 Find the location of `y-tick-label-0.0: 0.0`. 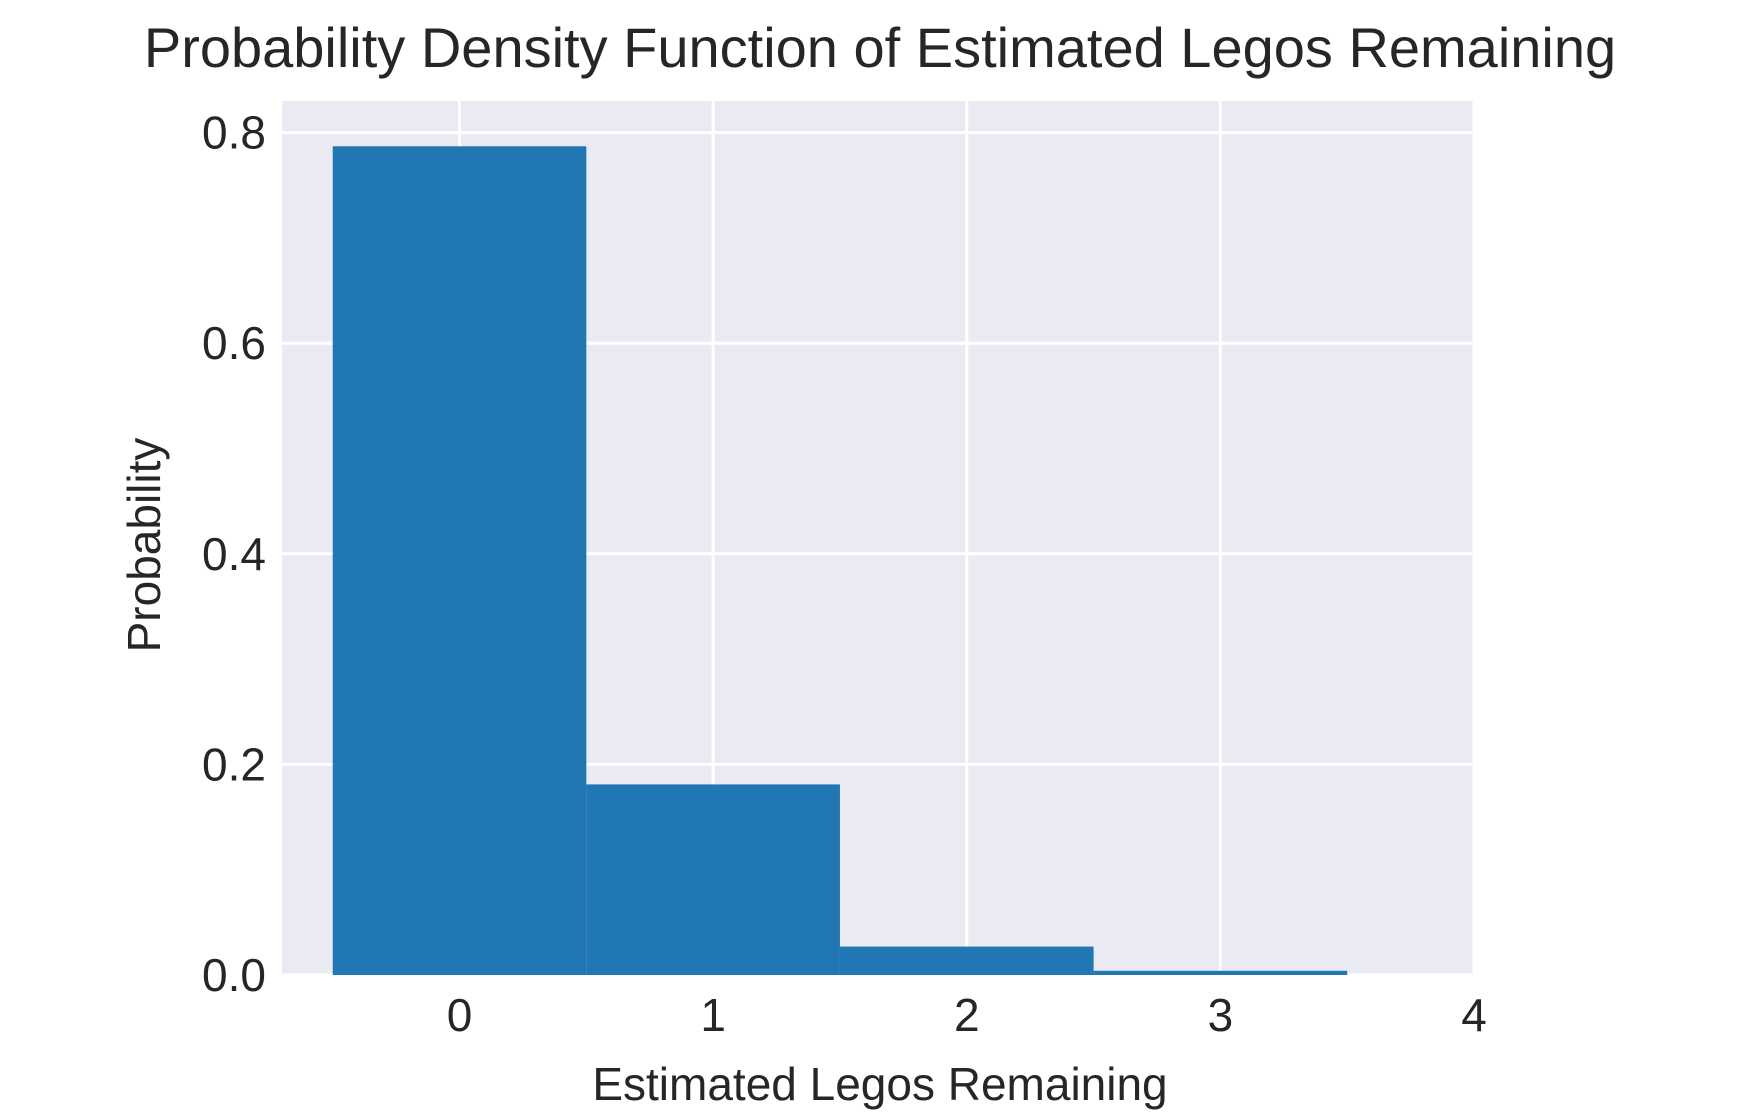

y-tick-label-0.0: 0.0 is located at coordinates (234, 975).